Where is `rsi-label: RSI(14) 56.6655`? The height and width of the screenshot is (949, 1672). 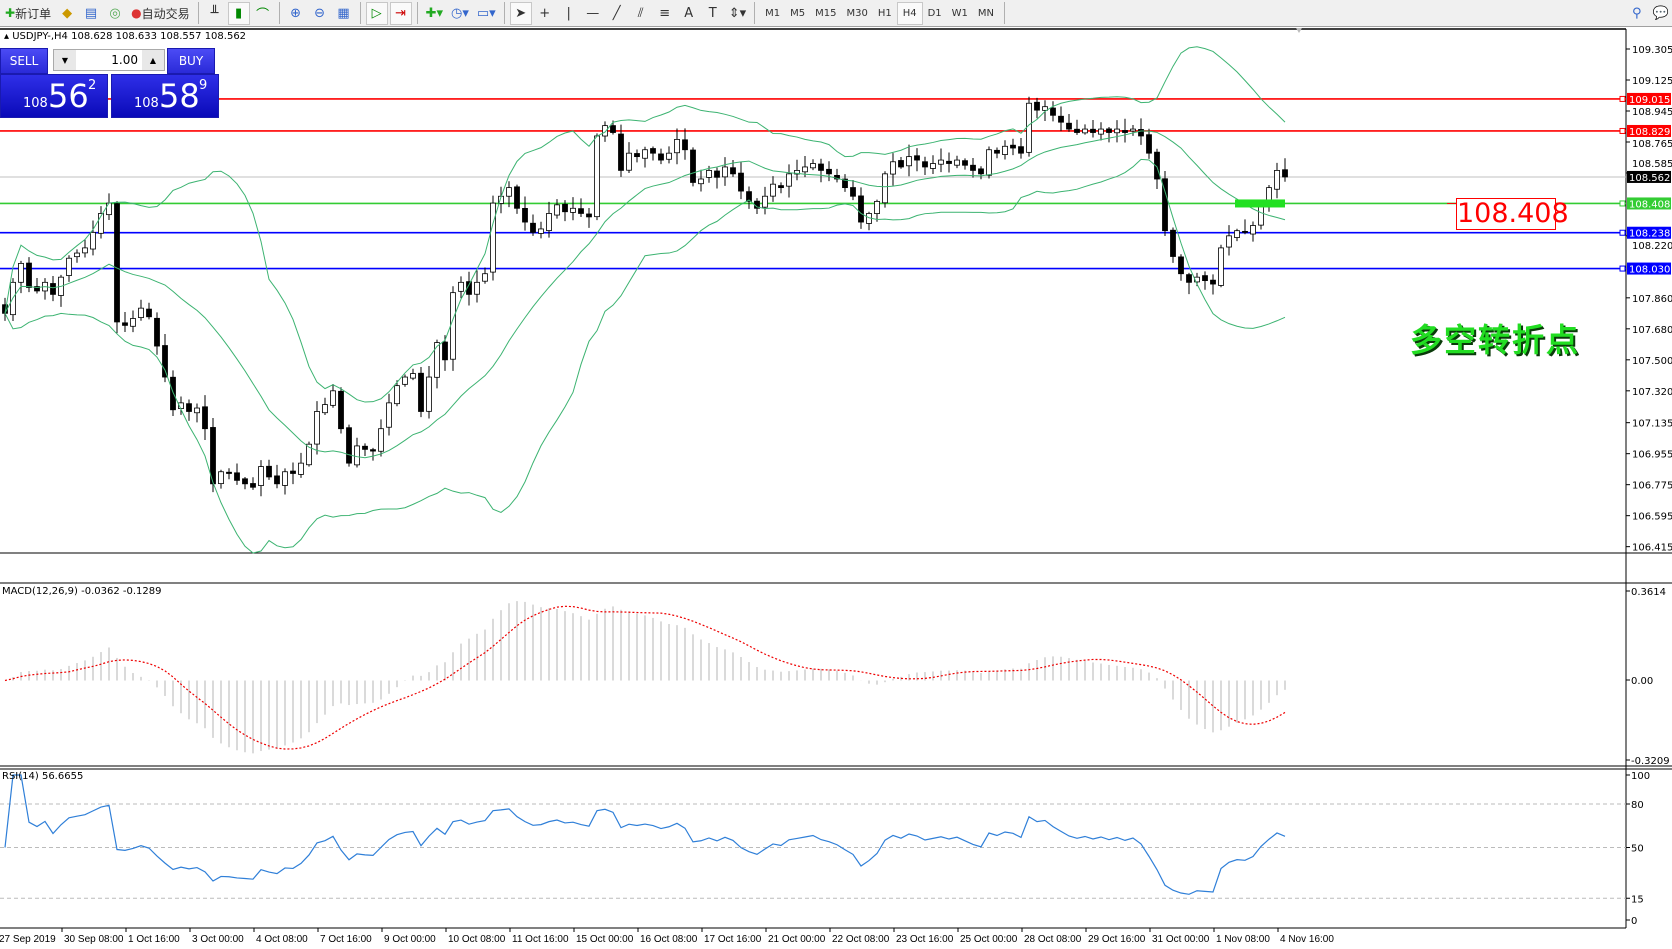 rsi-label: RSI(14) 56.6655 is located at coordinates (43, 776).